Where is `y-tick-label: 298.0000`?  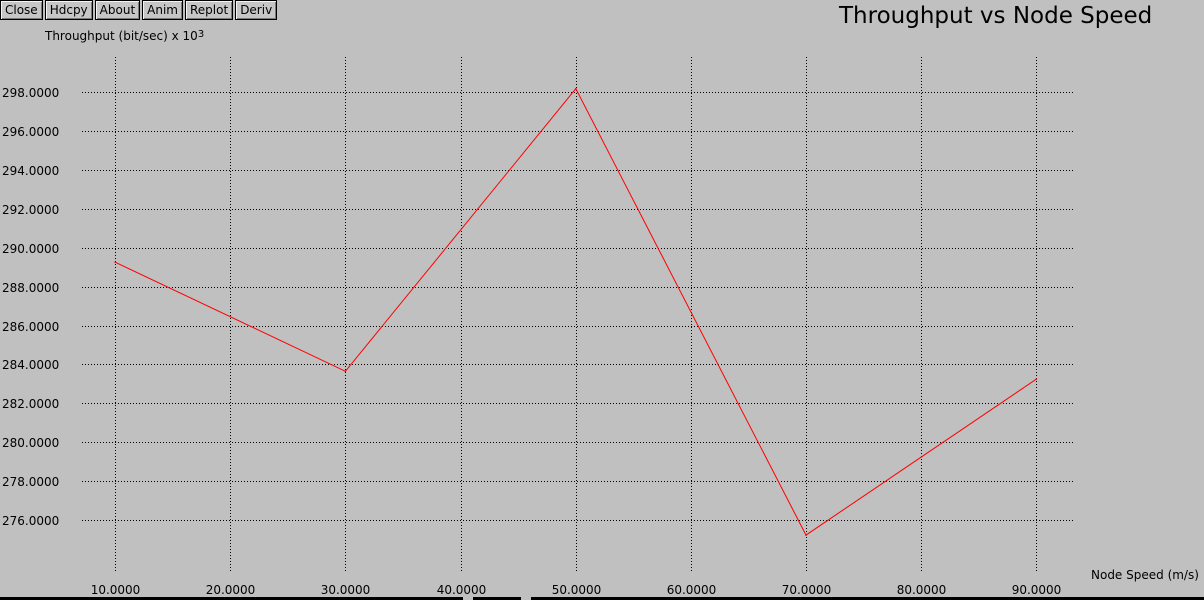
y-tick-label: 298.0000 is located at coordinates (30, 93).